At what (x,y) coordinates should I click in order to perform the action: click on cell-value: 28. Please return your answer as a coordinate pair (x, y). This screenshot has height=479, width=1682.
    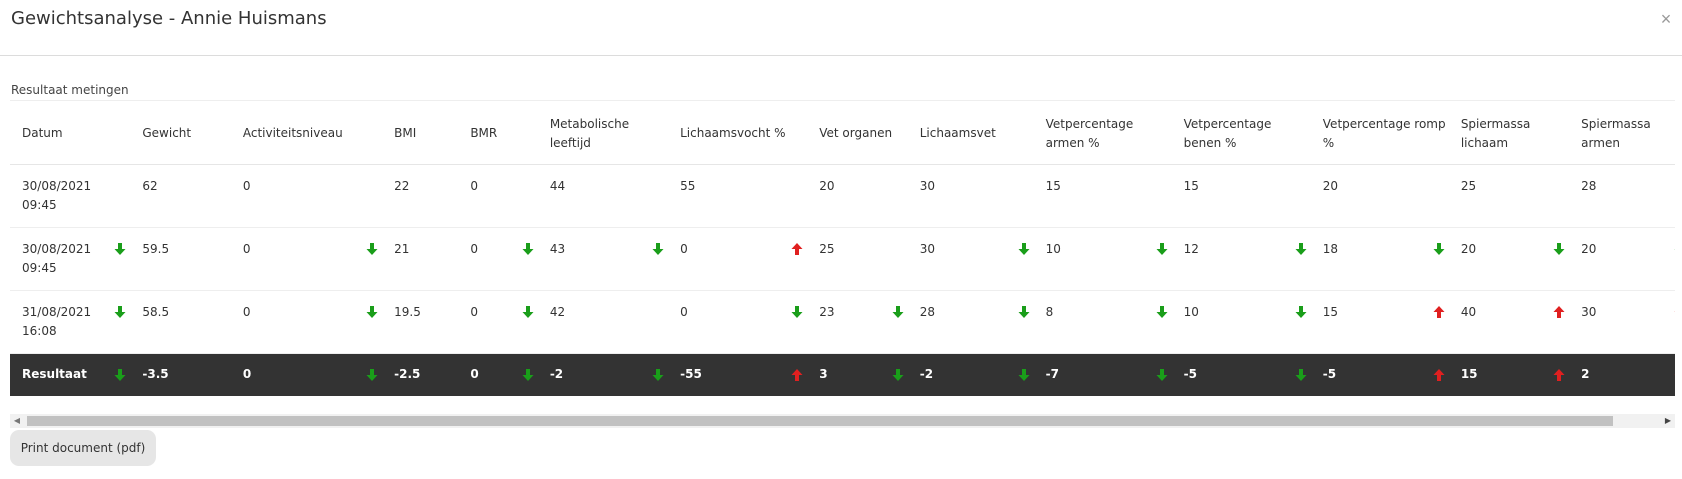
    Looking at the image, I should click on (1589, 186).